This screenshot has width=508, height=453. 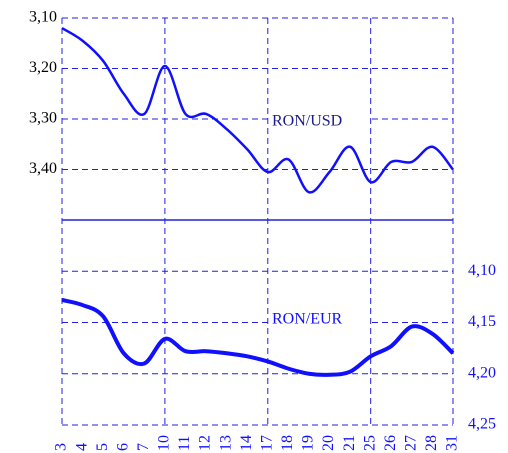 What do you see at coordinates (184, 443) in the screenshot?
I see `x-tick-label: 11` at bounding box center [184, 443].